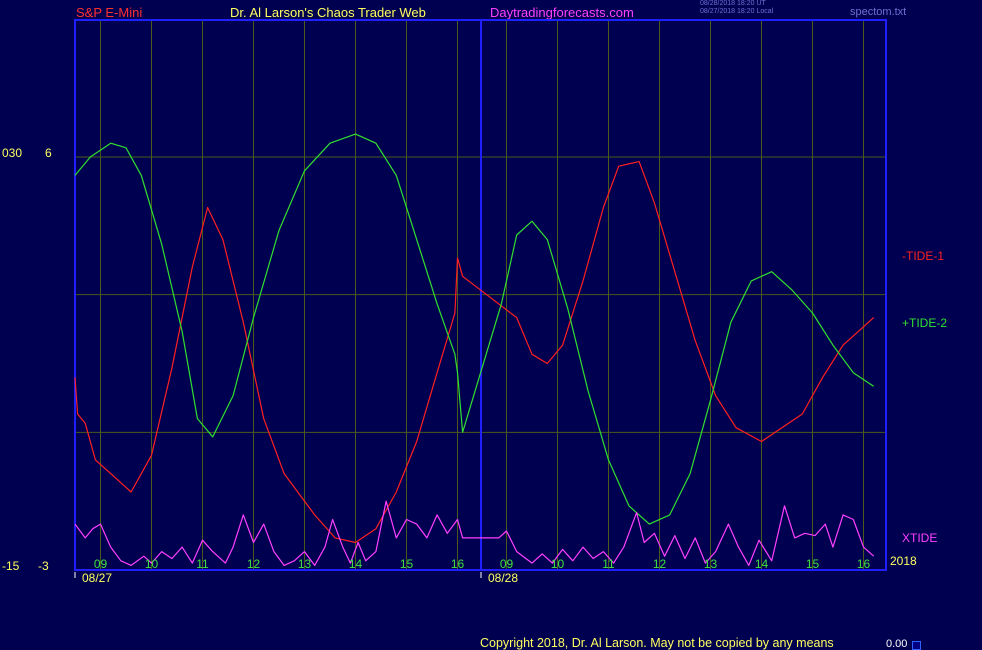 The image size is (982, 650). Describe the element at coordinates (43, 566) in the screenshot. I see `left-axis-bottom-inner: -3` at that location.